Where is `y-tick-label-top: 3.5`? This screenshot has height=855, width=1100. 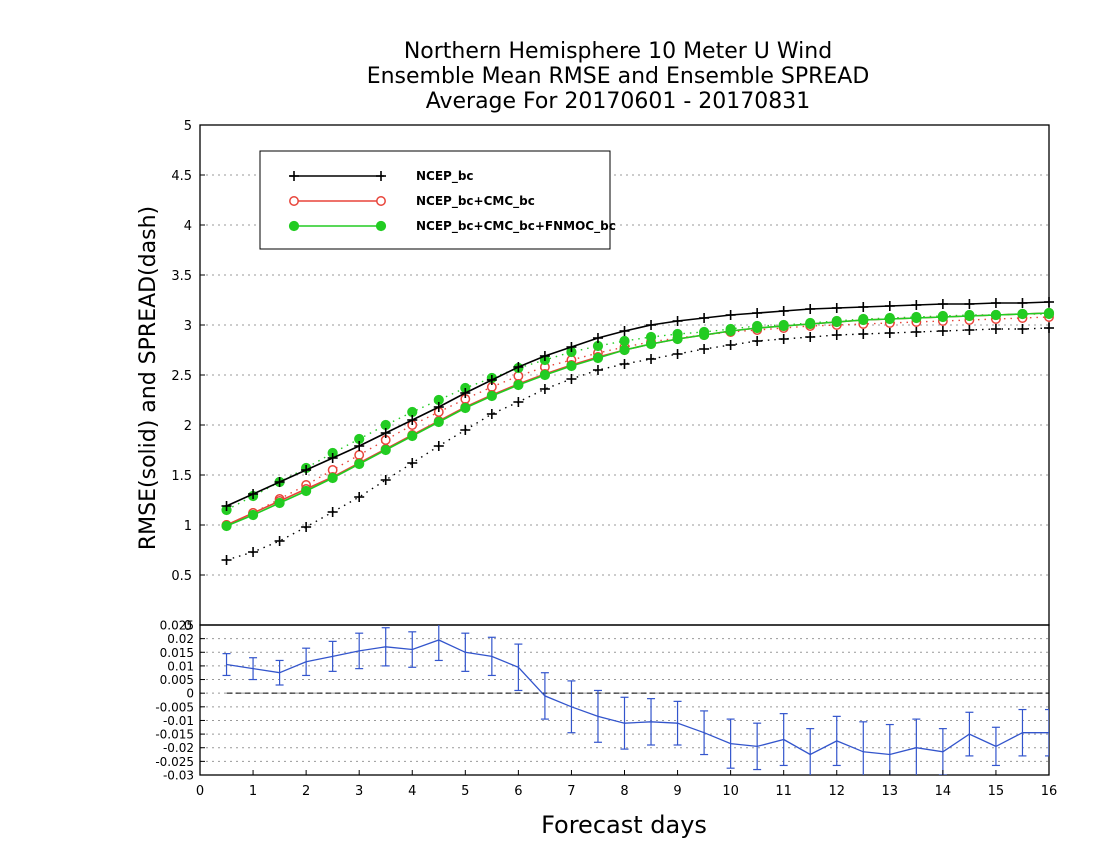 y-tick-label-top: 3.5 is located at coordinates (181, 276).